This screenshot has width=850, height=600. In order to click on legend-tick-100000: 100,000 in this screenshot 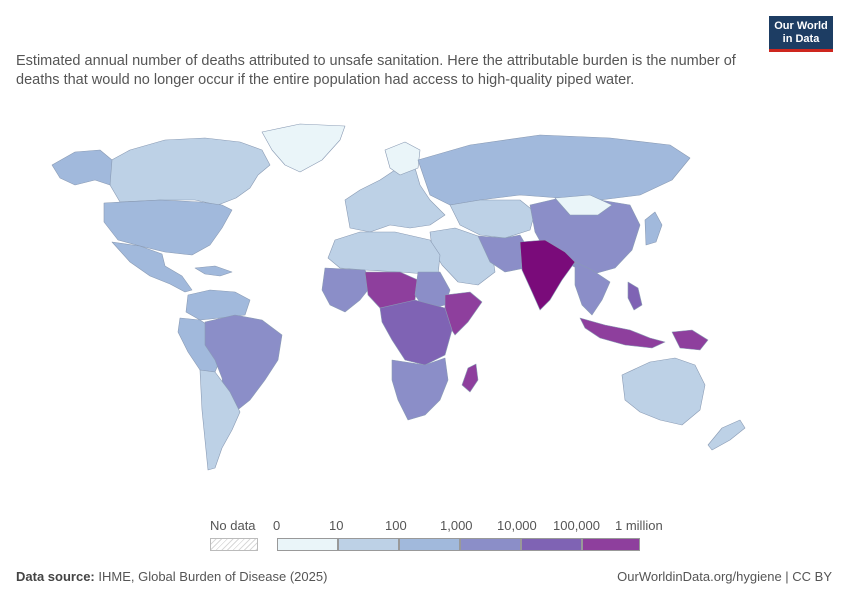, I will do `click(576, 525)`.